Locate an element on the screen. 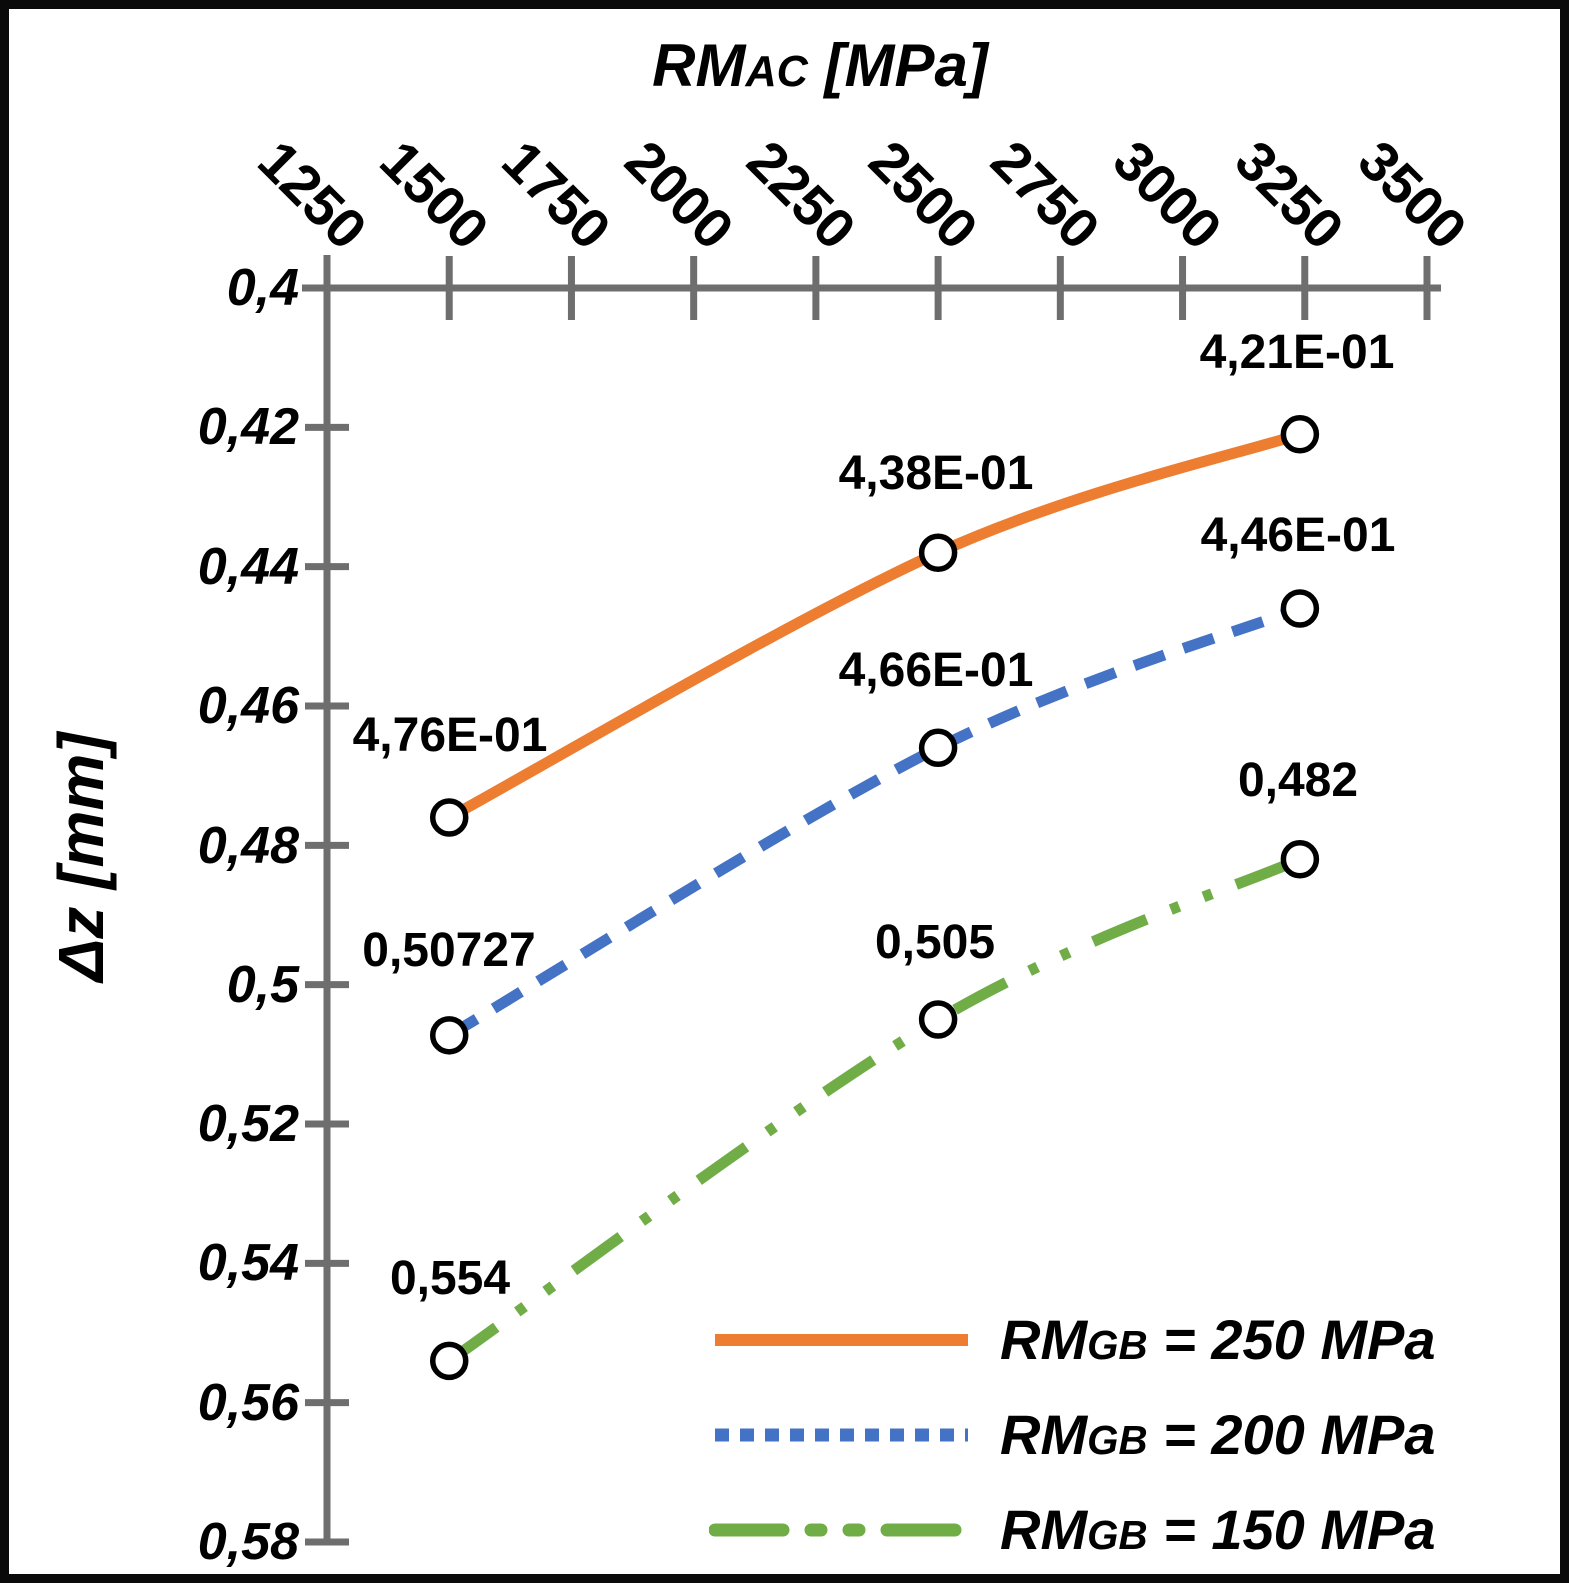 The image size is (1569, 1583). legend-row-250: RMGB = 250 MPa is located at coordinates (1072, 1339).